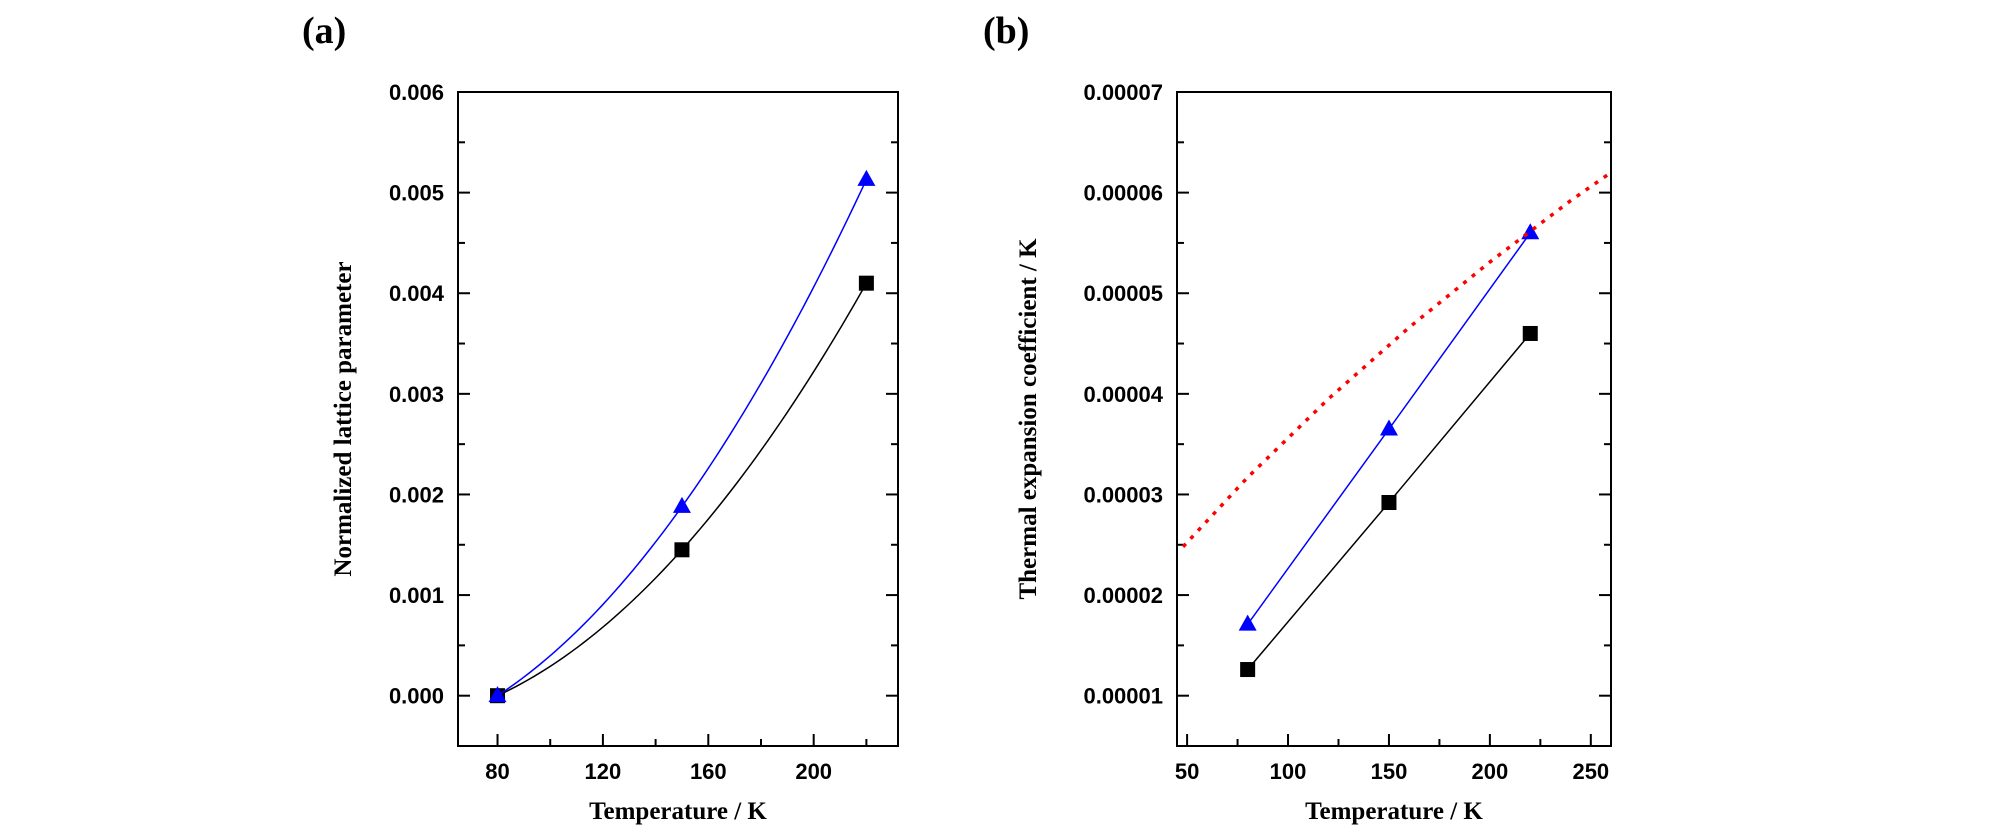 This screenshot has width=2008, height=840. I want to click on panel-b-y-tick-label: 0.00005, so click(1123, 293).